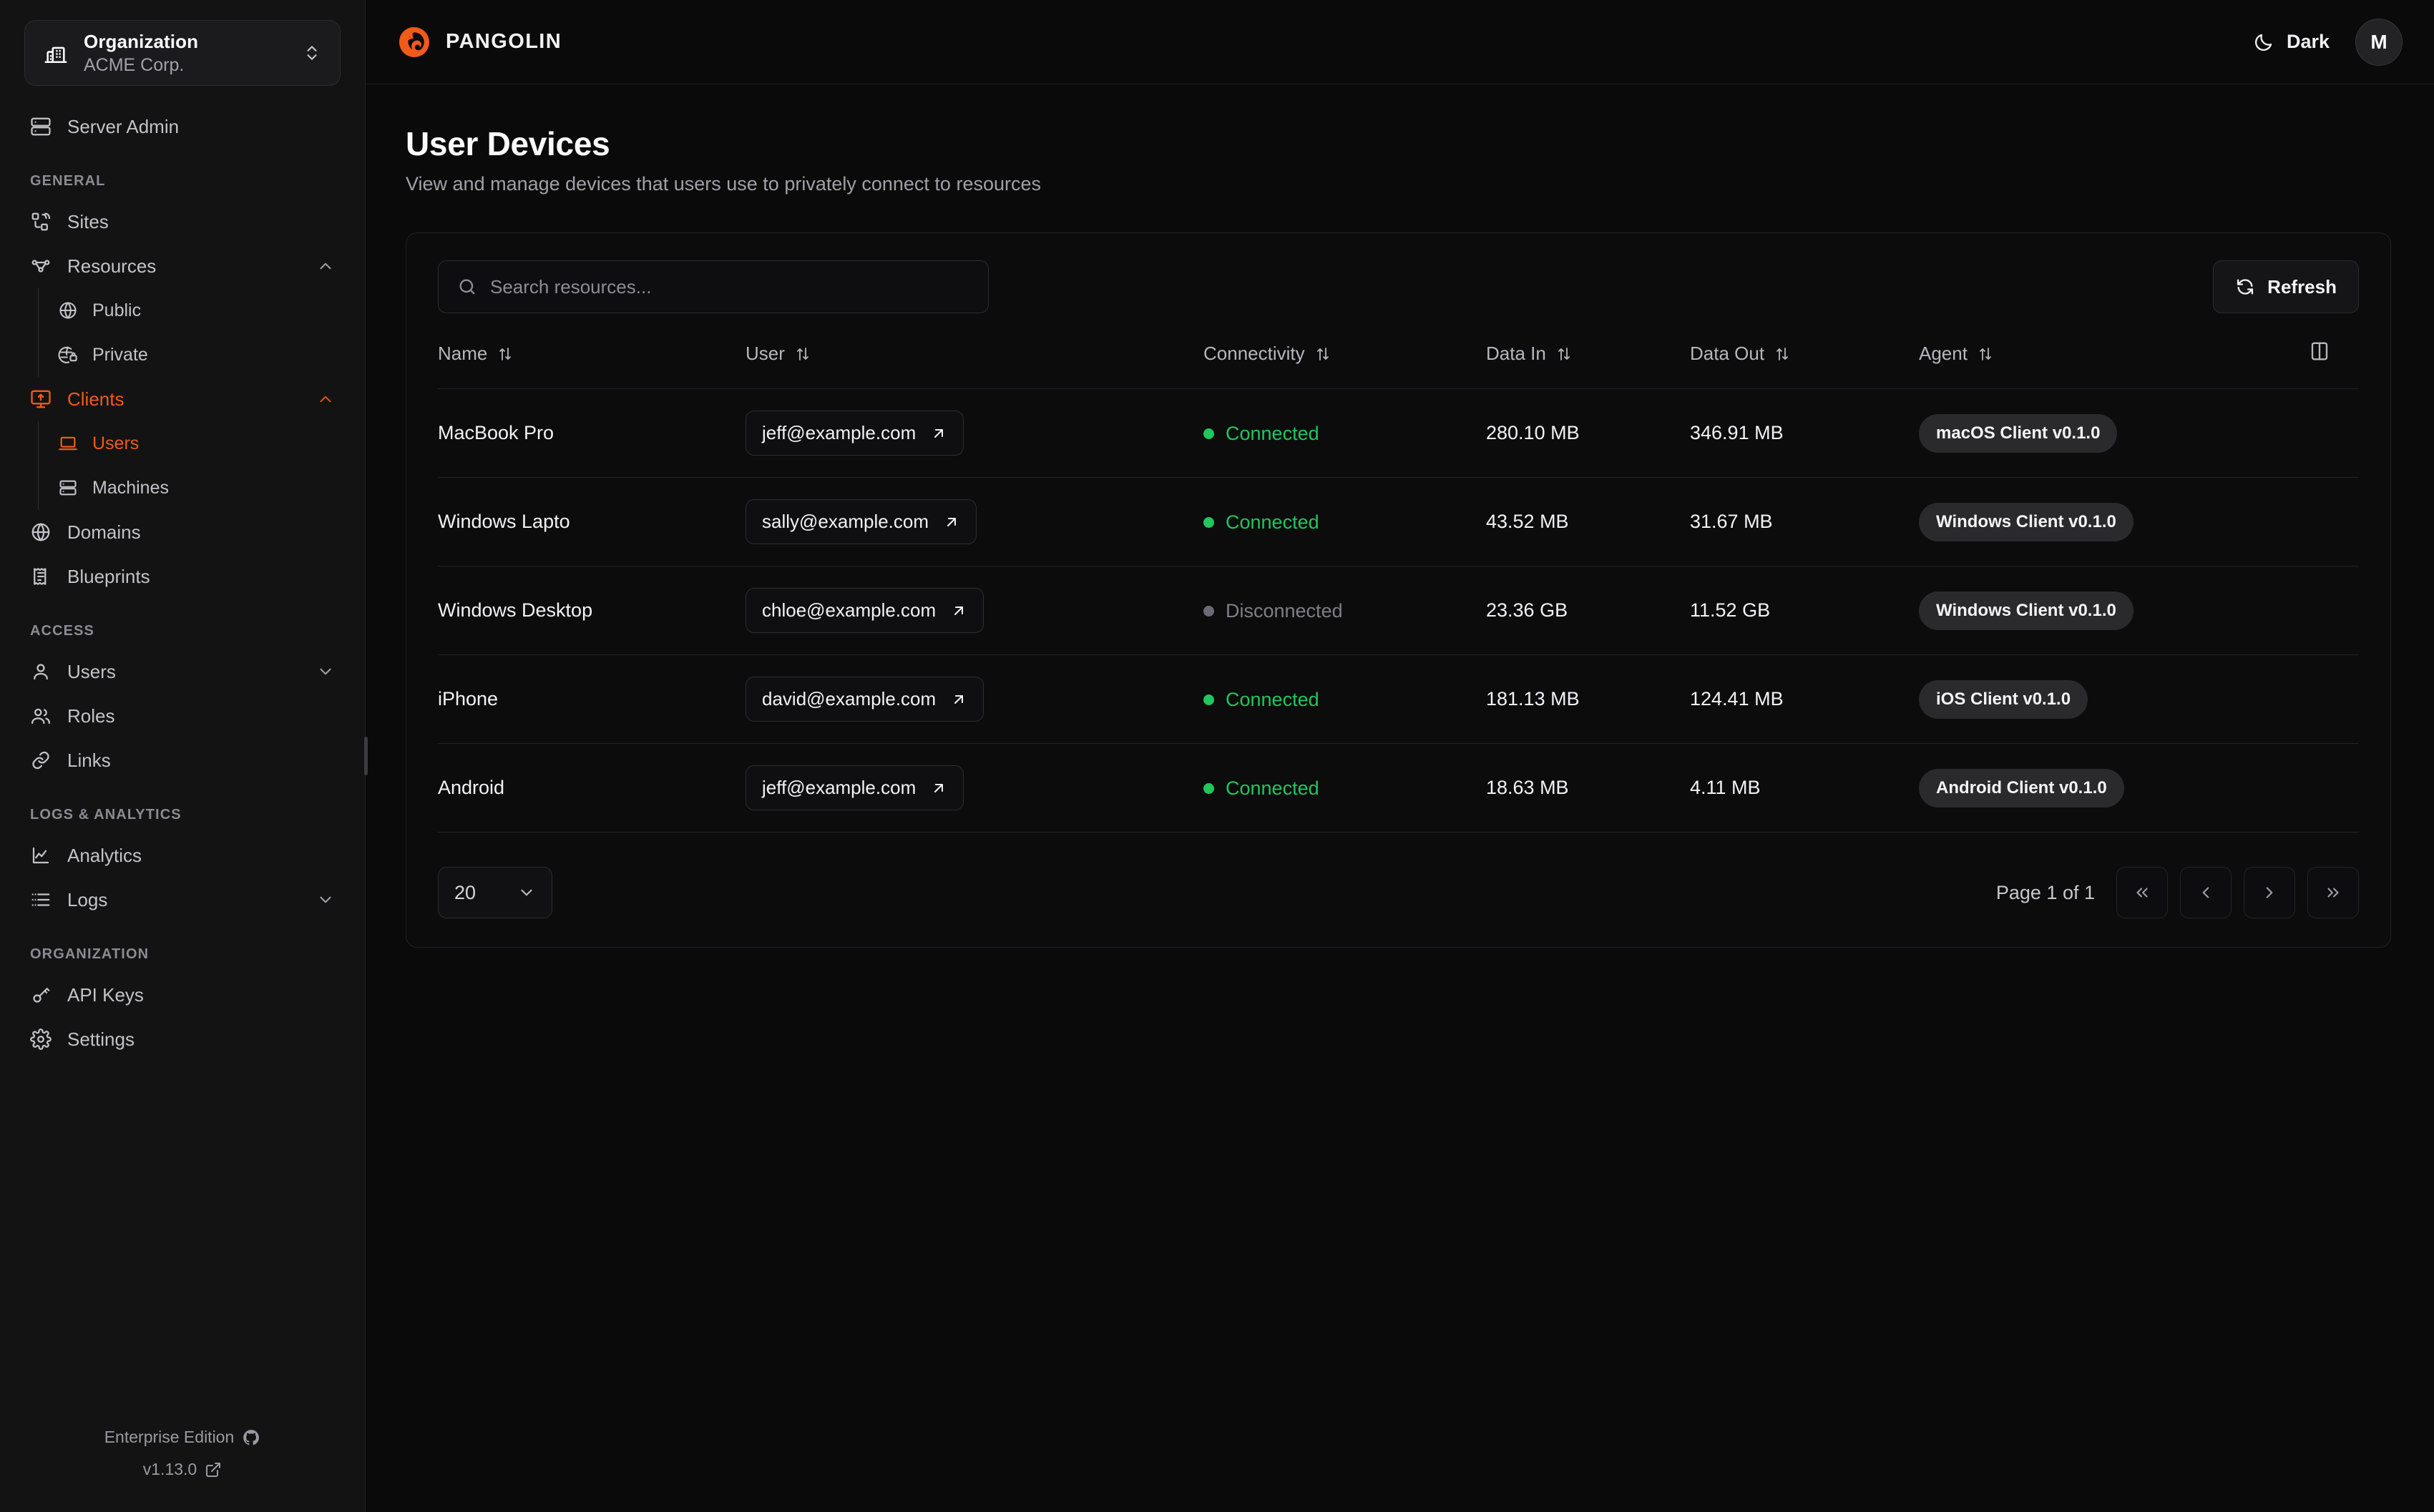 This screenshot has width=2434, height=1512. Describe the element at coordinates (182, 900) in the screenshot. I see `sidebar-item-logs: Logs` at that location.